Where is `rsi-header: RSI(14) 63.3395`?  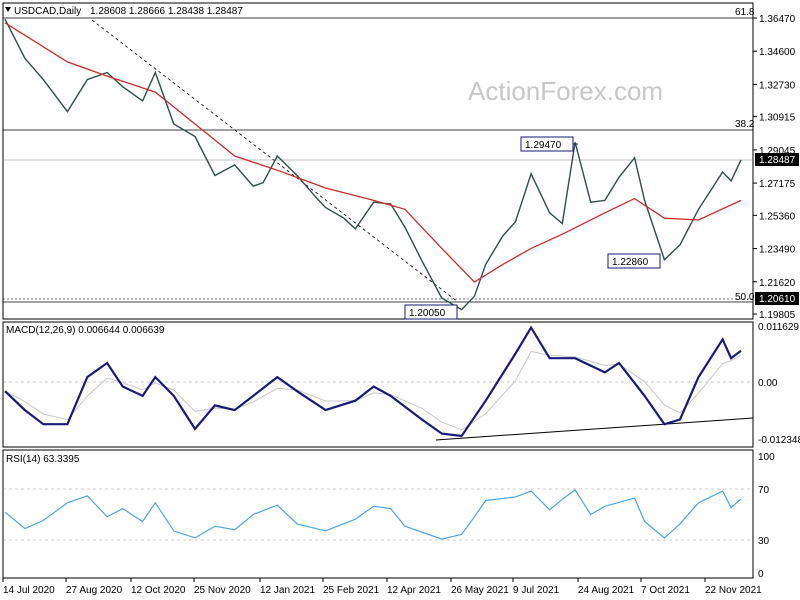
rsi-header: RSI(14) 63.3395 is located at coordinates (43, 459).